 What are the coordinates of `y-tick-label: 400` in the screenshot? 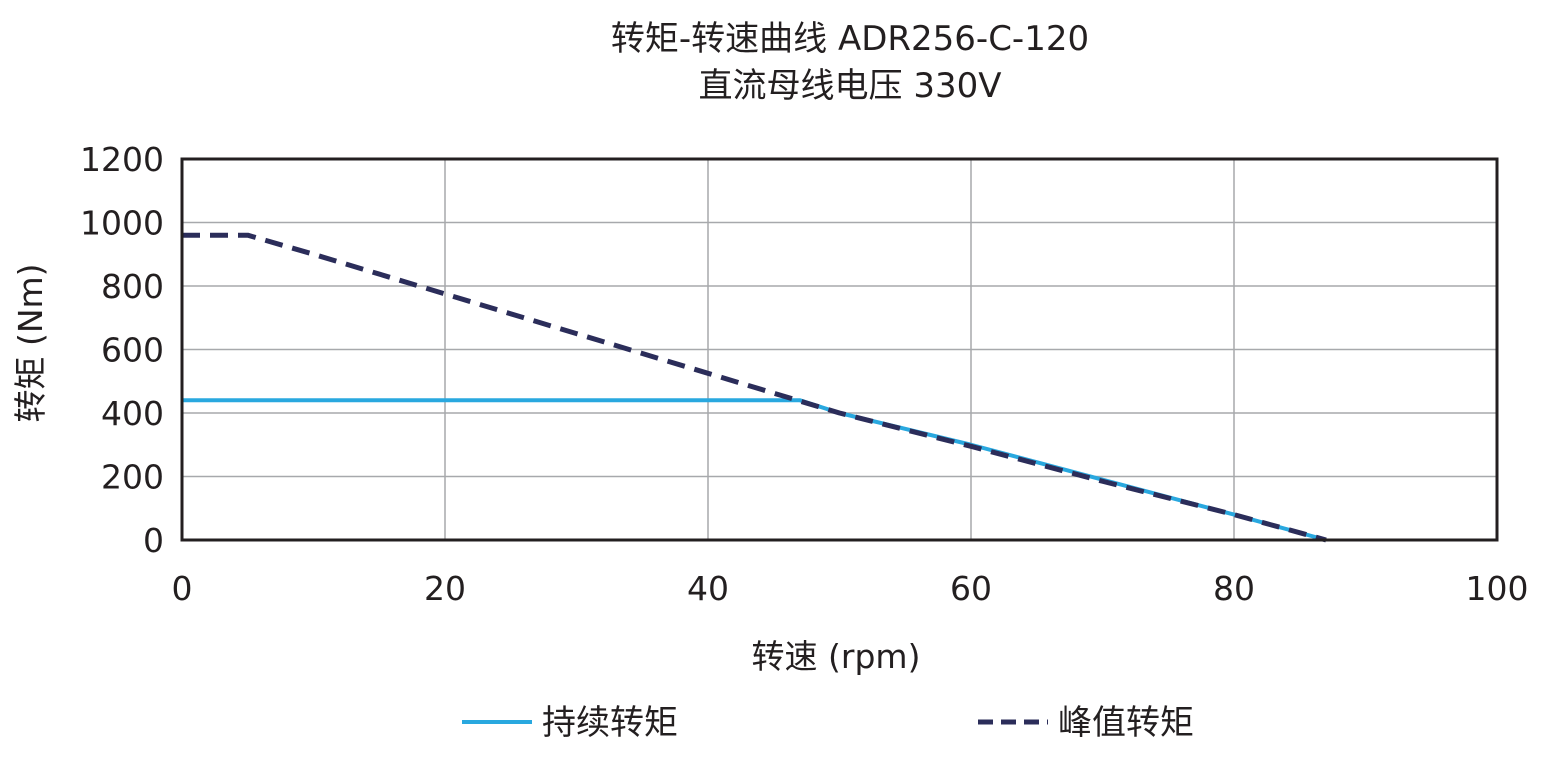 It's located at (132, 413).